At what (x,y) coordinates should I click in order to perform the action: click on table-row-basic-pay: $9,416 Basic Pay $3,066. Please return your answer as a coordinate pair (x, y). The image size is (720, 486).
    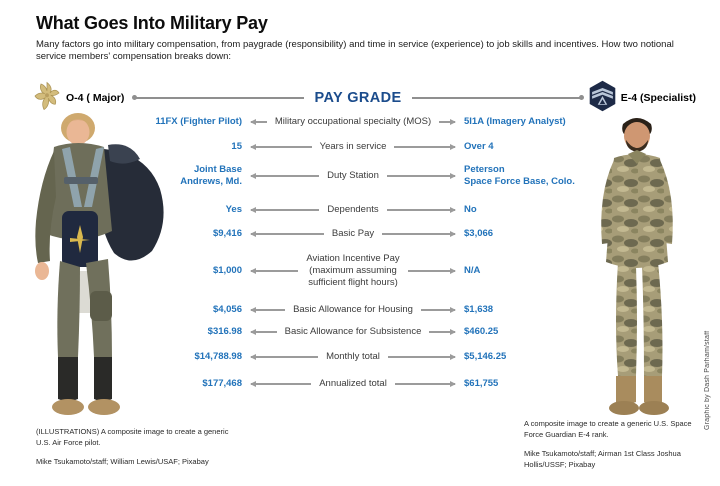
    Looking at the image, I should click on (368, 234).